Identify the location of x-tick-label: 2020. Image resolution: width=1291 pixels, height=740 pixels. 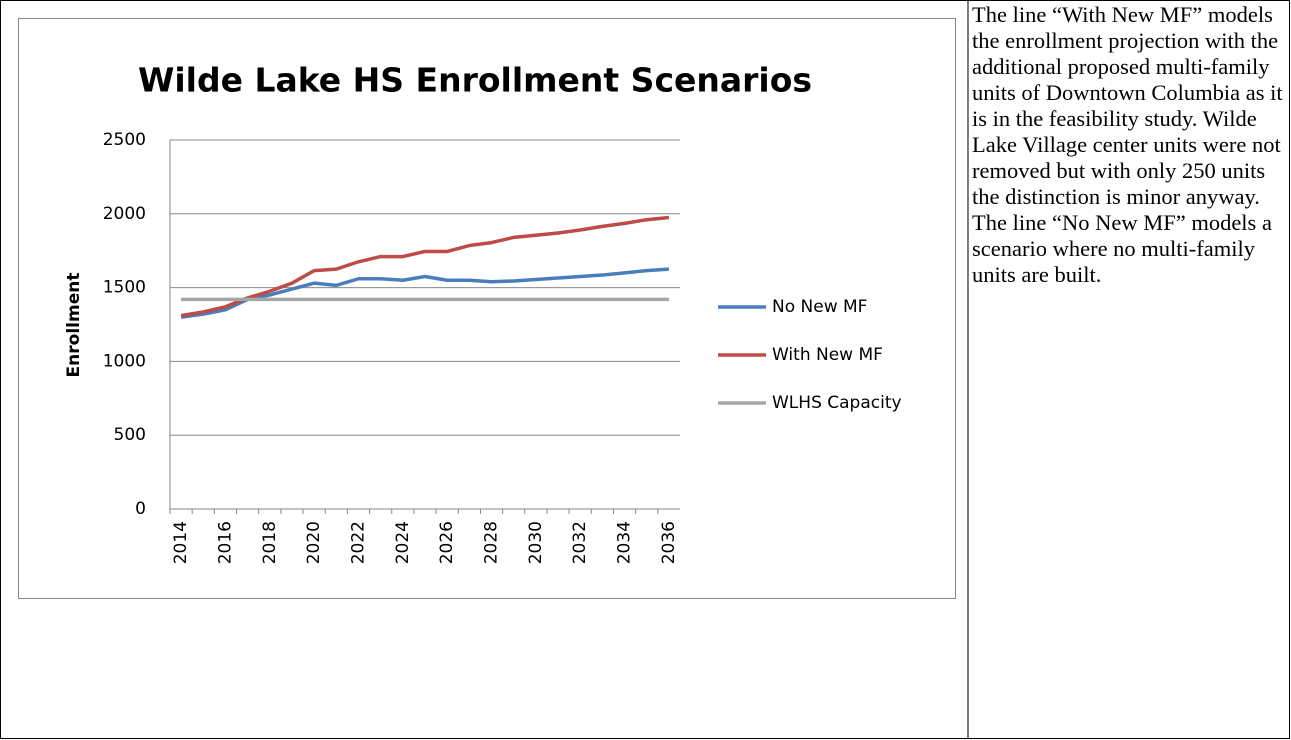
(314, 542).